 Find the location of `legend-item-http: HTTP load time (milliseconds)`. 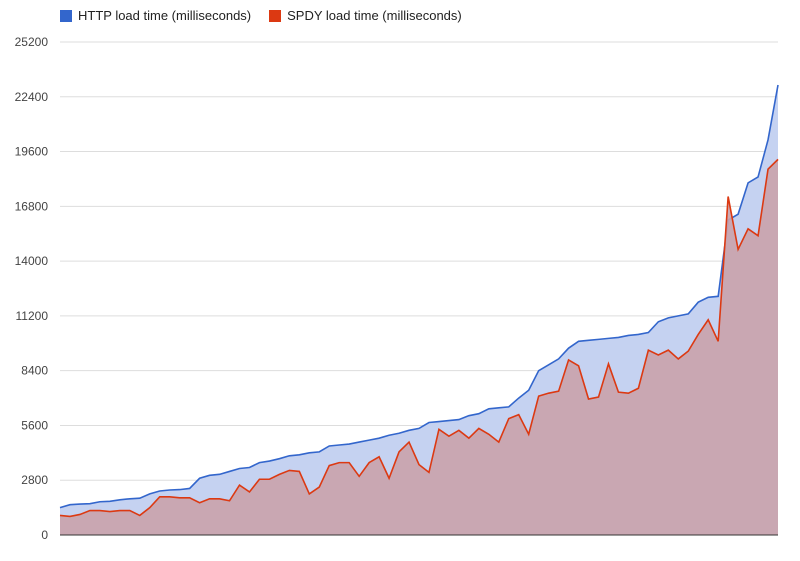

legend-item-http: HTTP load time (milliseconds) is located at coordinates (155, 15).